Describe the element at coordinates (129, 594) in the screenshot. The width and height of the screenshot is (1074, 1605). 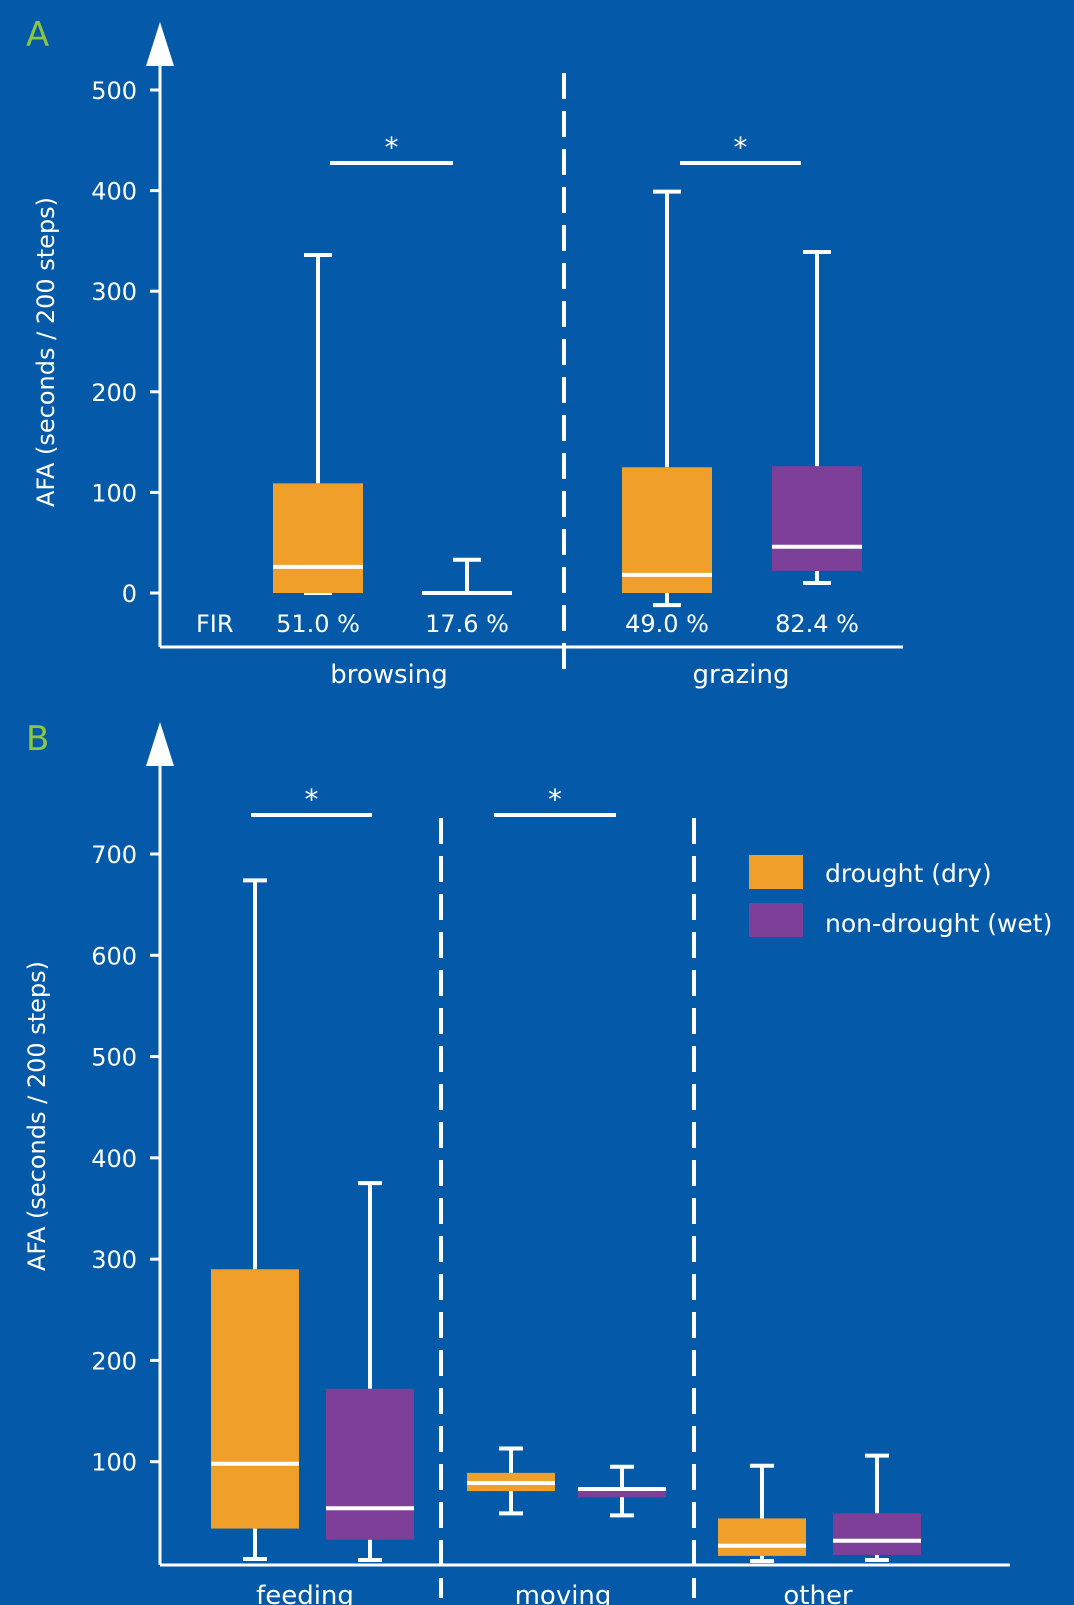
I see `y-tick-label: 0` at that location.